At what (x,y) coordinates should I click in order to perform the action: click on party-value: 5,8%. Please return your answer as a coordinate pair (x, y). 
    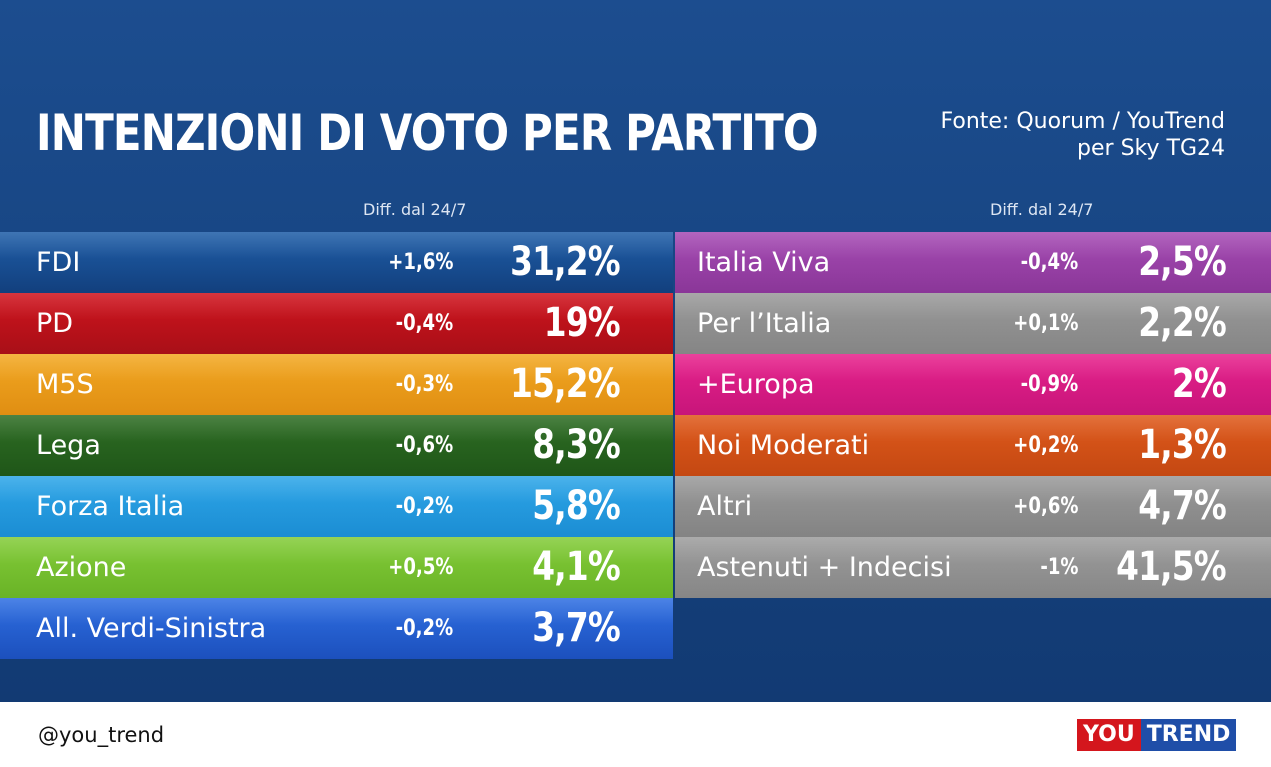
    Looking at the image, I should click on (576, 506).